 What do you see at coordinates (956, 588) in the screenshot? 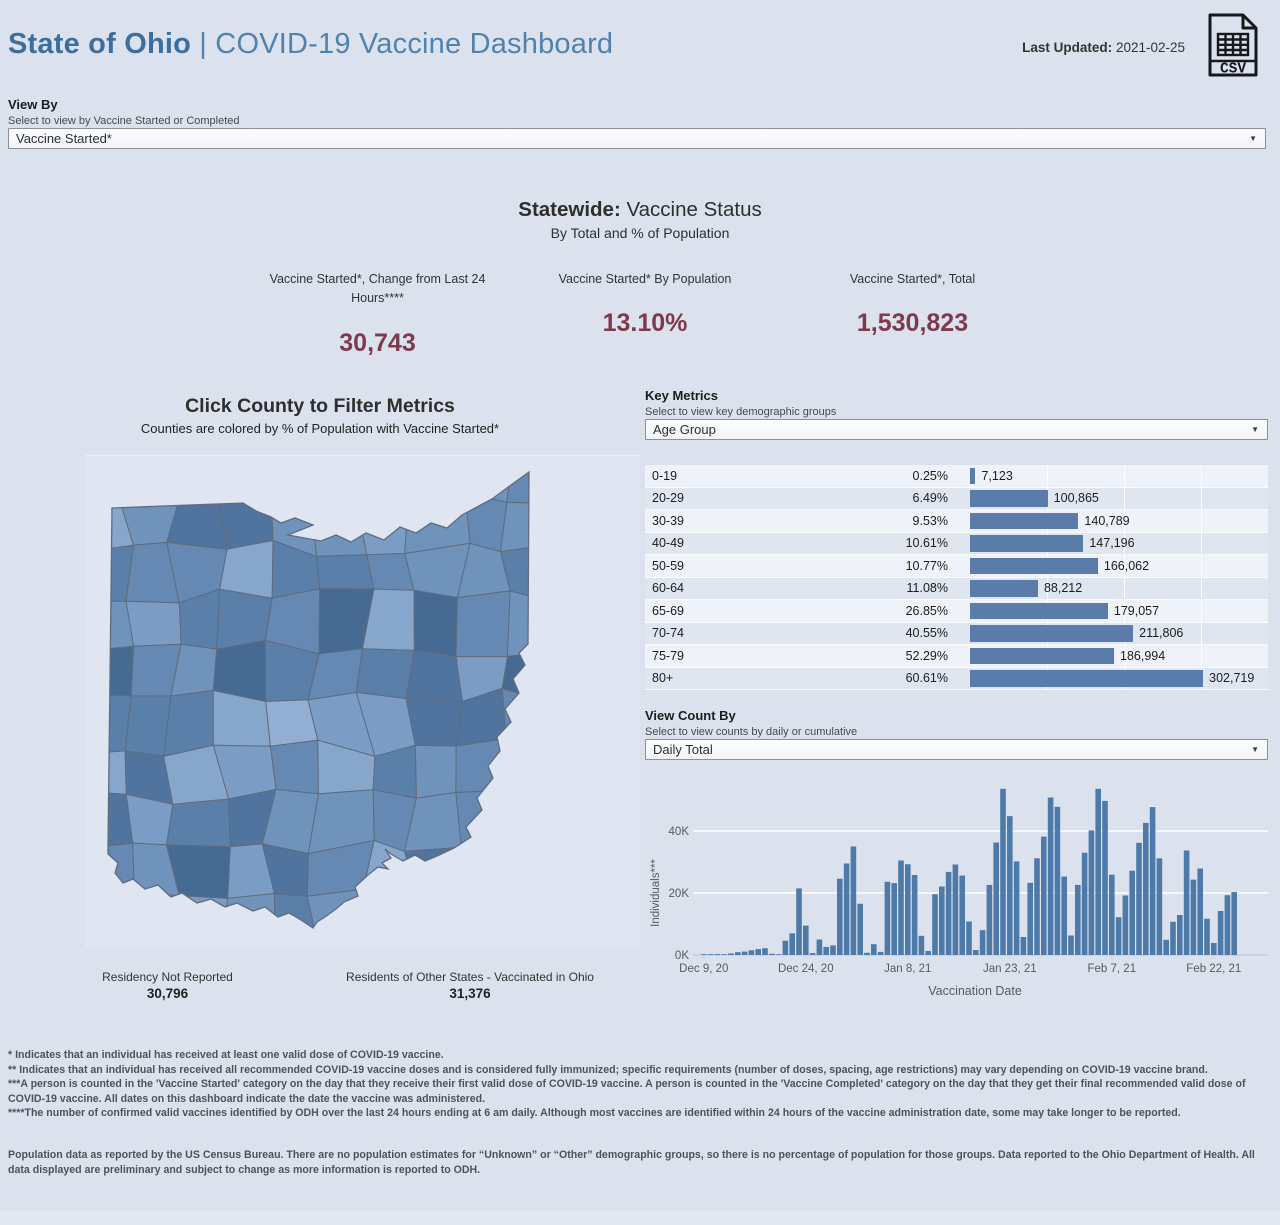
I see `key-metrics-row: 60-64 11.08% 88,212` at bounding box center [956, 588].